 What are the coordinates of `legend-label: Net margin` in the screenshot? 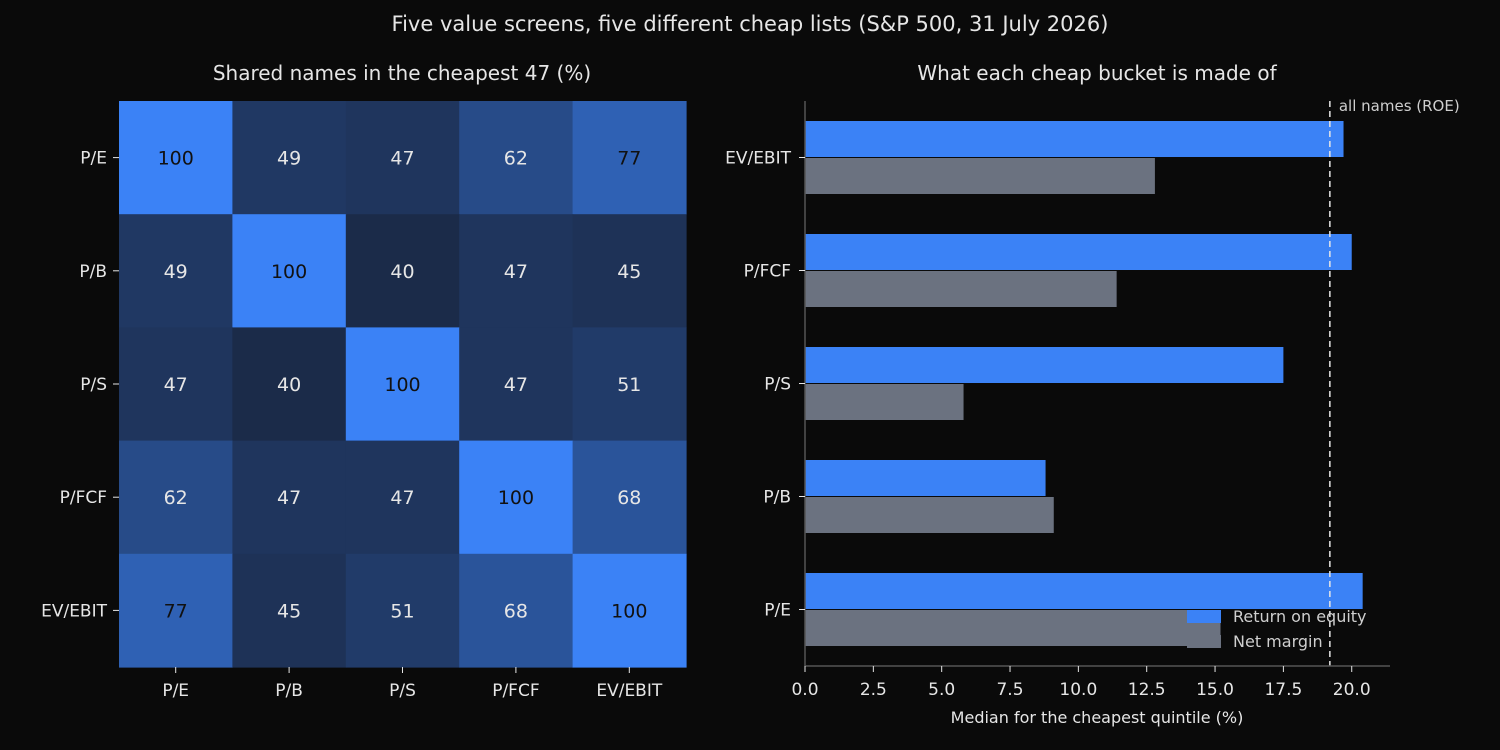 It's located at (1278, 641).